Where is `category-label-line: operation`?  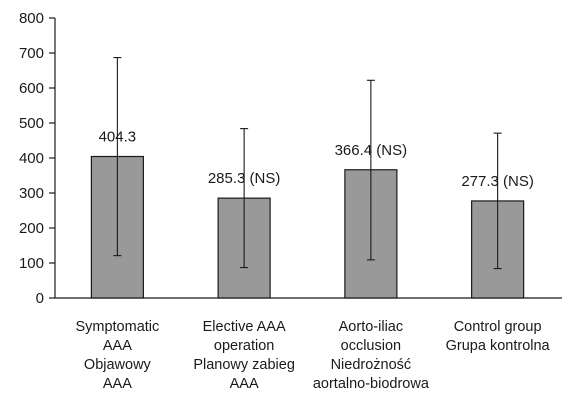 category-label-line: operation is located at coordinates (244, 346).